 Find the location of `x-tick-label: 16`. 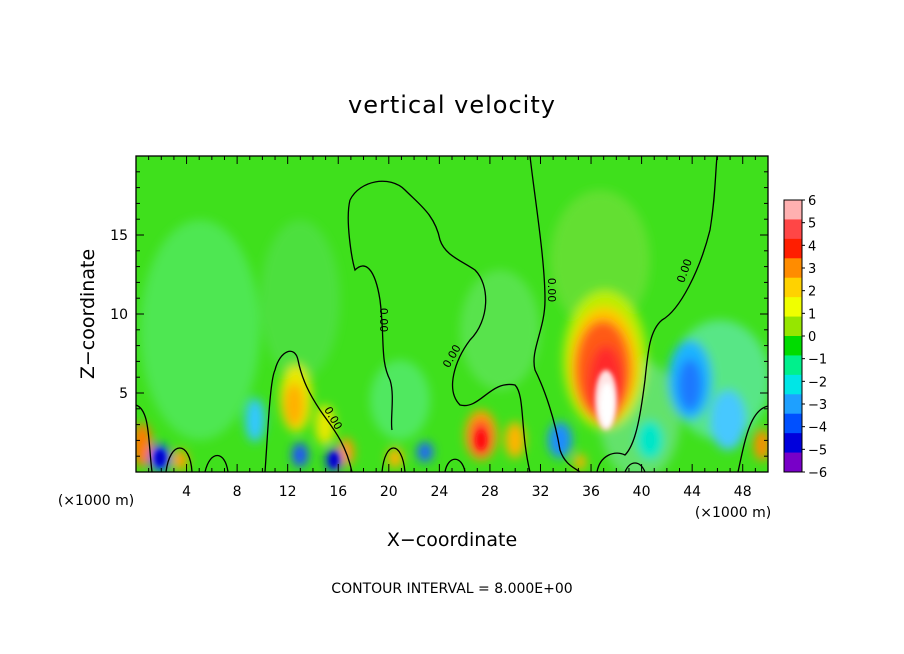

x-tick-label: 16 is located at coordinates (338, 492).